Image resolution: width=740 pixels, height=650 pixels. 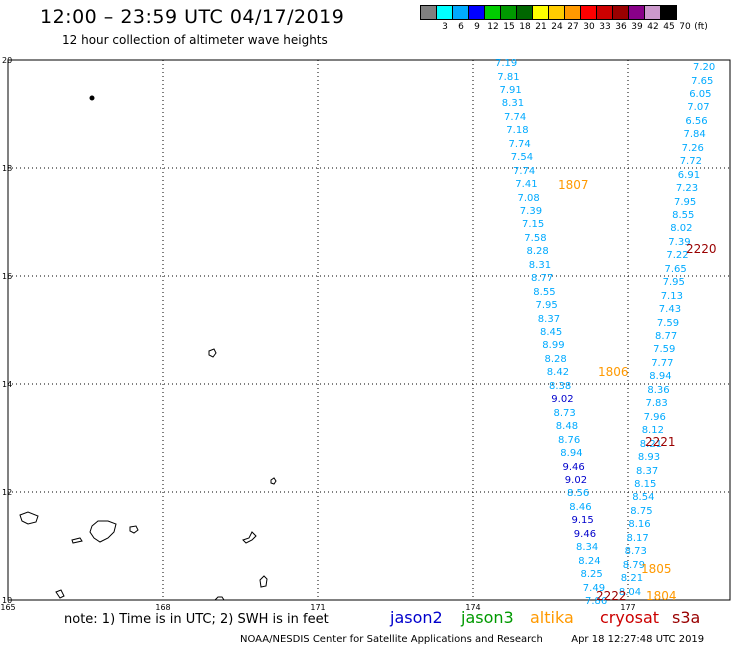 What do you see at coordinates (654, 417) in the screenshot?
I see `wave-height-value: 7.96` at bounding box center [654, 417].